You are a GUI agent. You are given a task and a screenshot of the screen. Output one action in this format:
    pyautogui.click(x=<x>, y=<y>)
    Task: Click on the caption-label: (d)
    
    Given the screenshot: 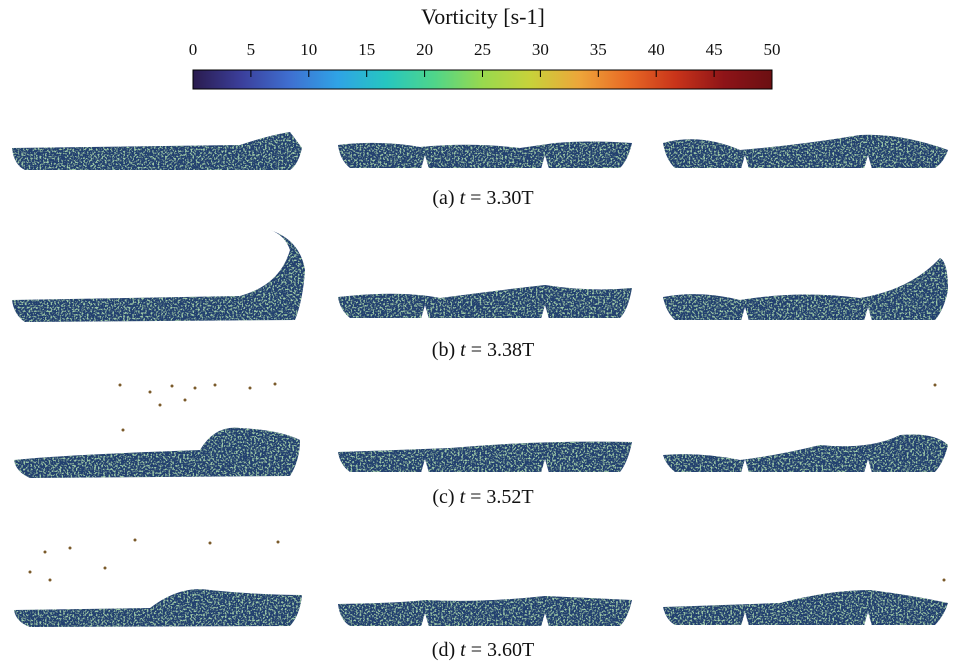 What is the action you would take?
    pyautogui.click(x=443, y=650)
    